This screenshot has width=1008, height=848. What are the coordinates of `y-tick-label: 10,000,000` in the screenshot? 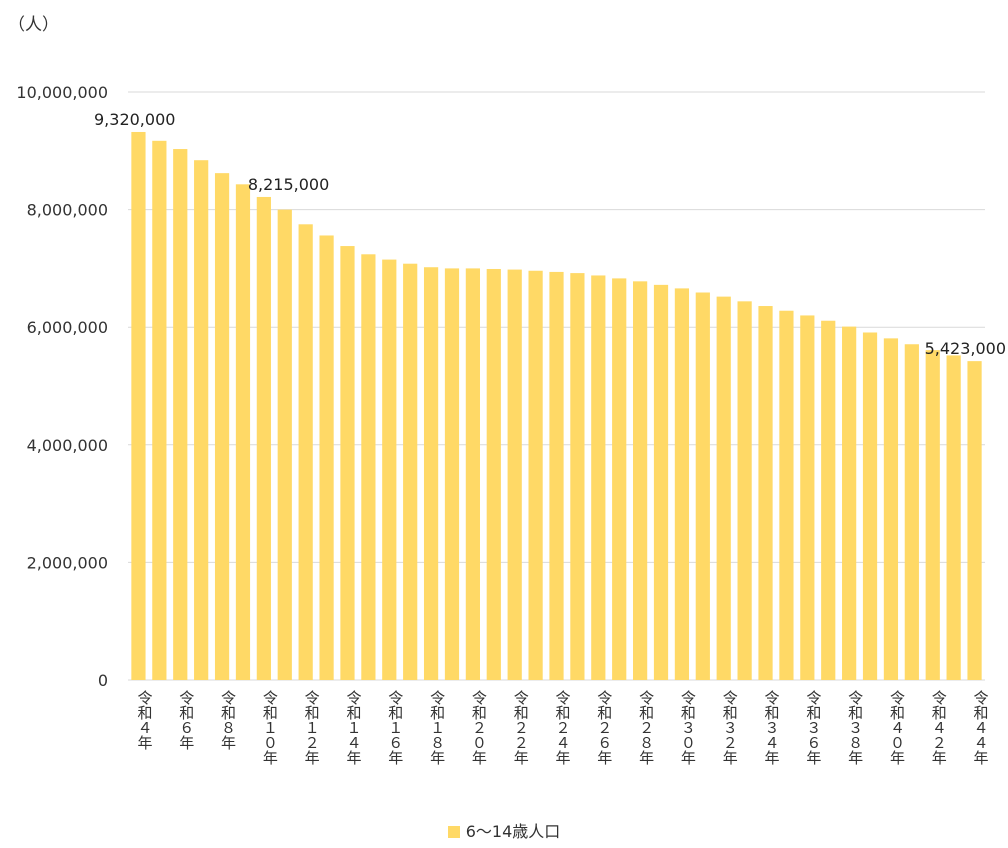 It's located at (62, 92).